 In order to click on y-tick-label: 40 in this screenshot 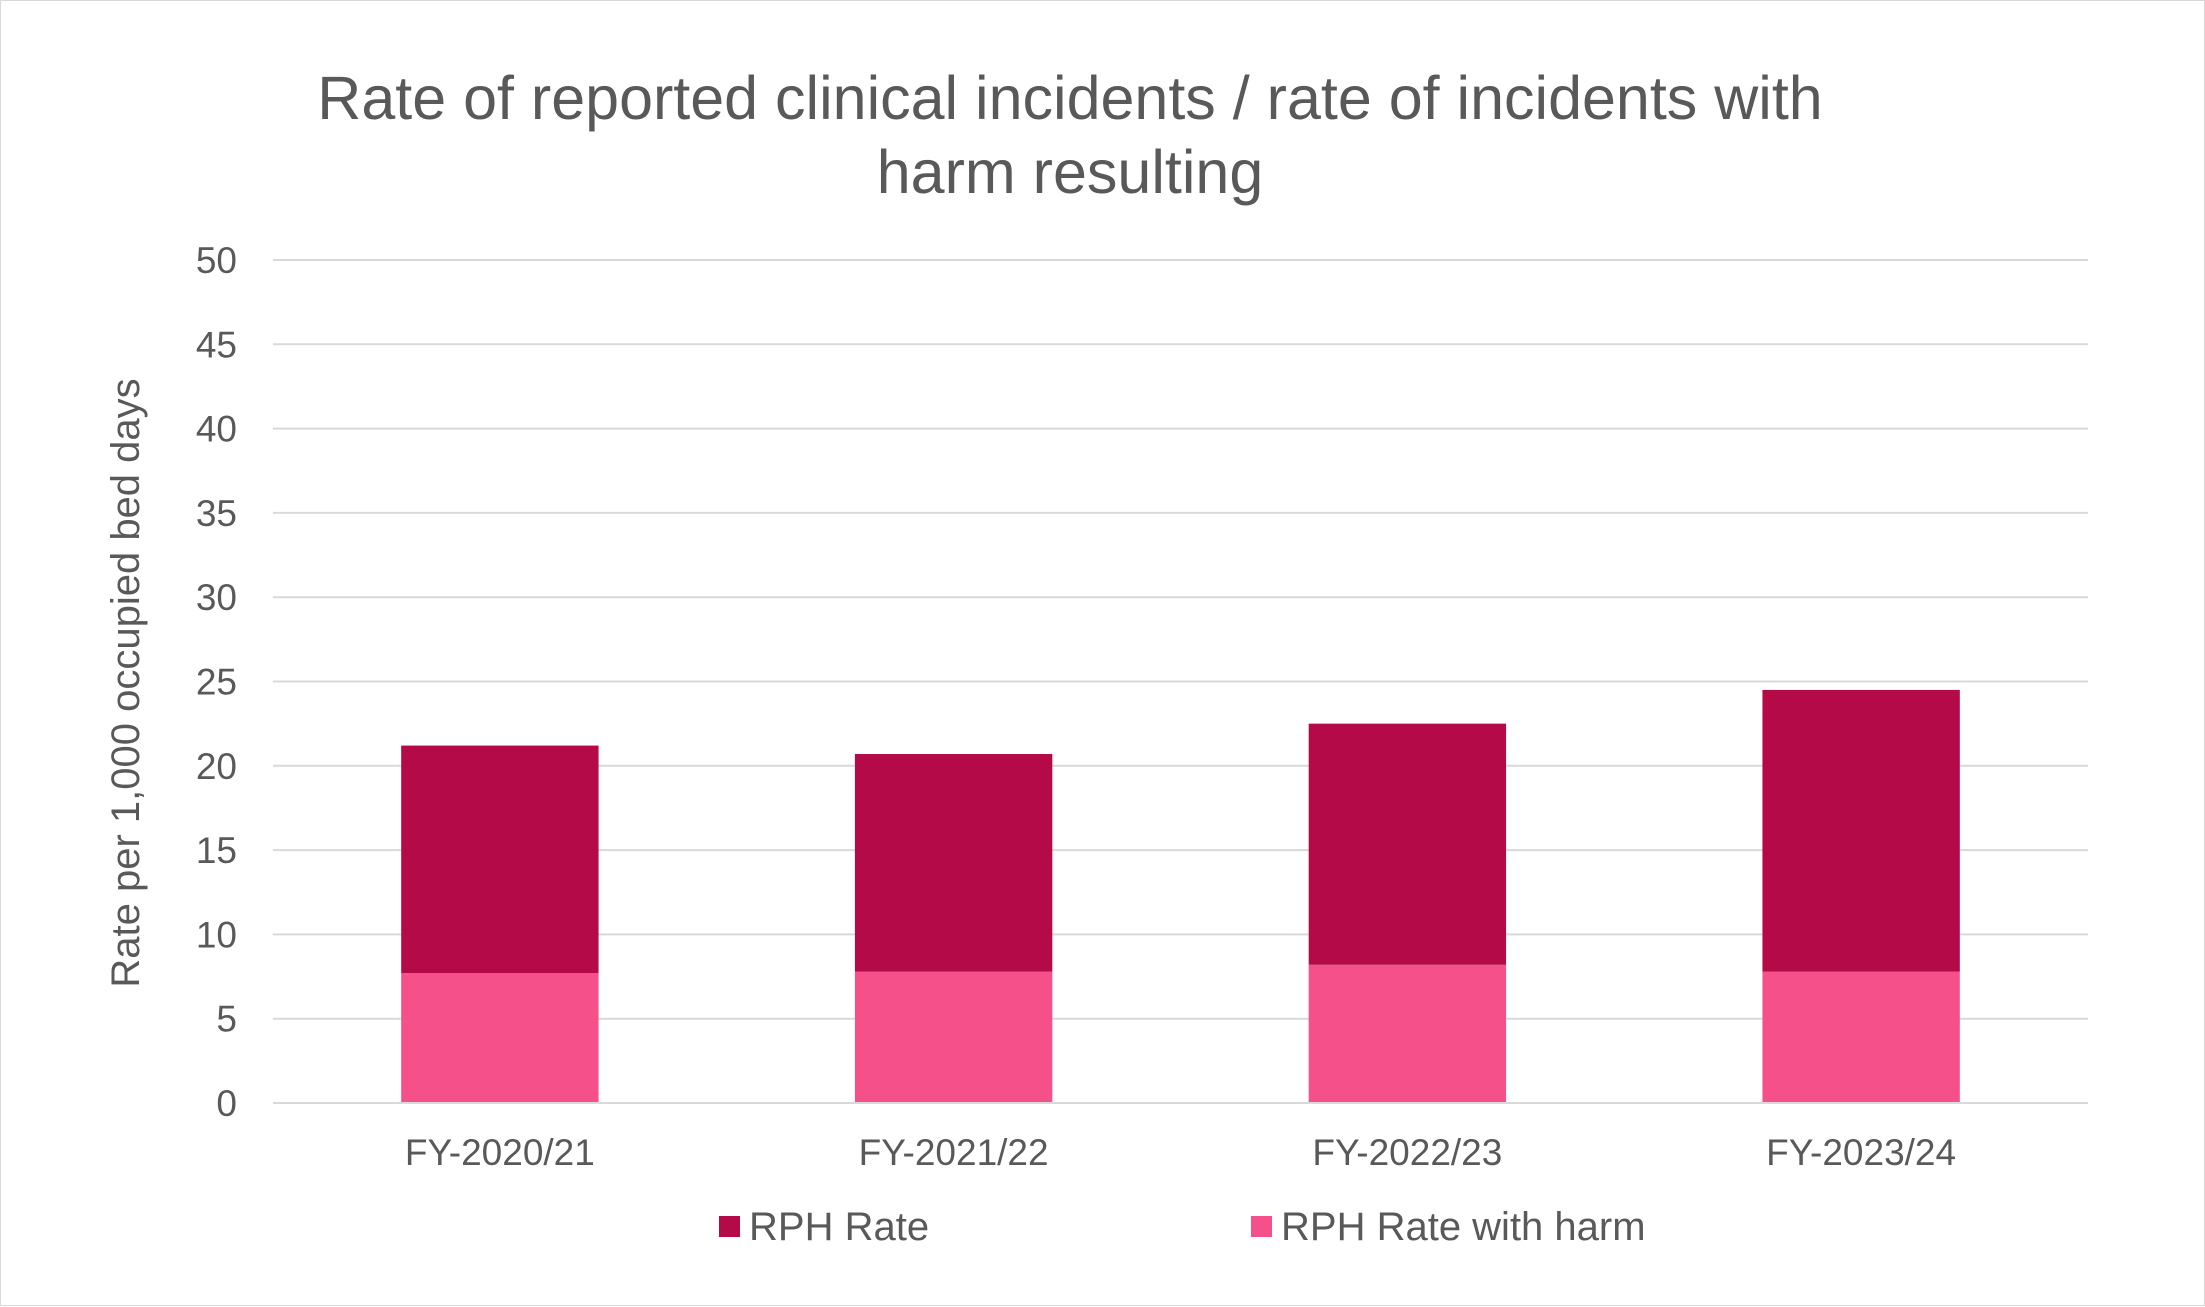, I will do `click(216, 429)`.